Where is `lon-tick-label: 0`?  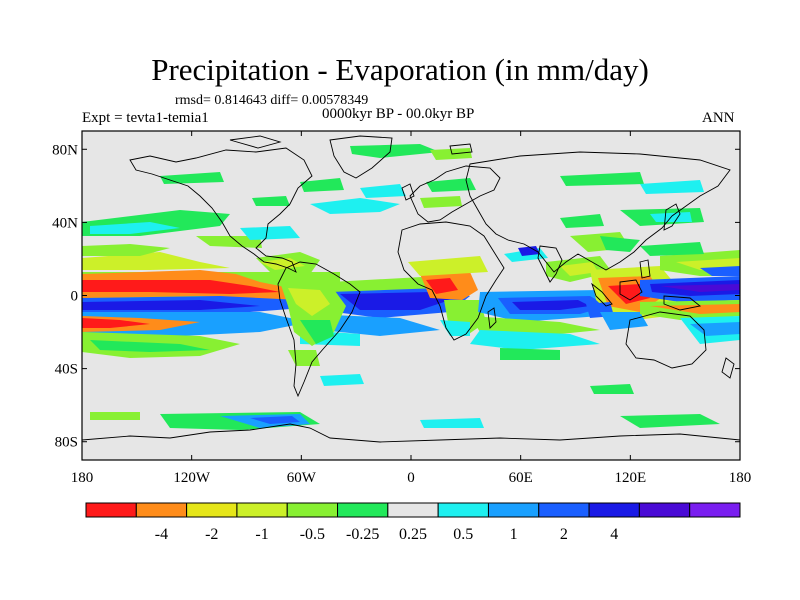 lon-tick-label: 0 is located at coordinates (411, 478).